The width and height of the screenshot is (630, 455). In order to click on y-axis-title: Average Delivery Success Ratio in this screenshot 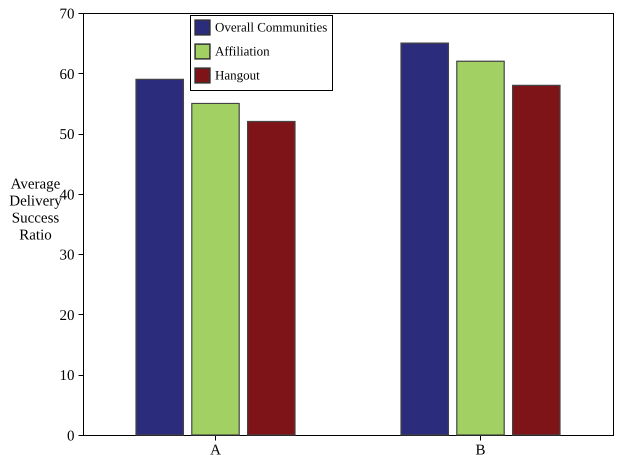, I will do `click(35, 210)`.